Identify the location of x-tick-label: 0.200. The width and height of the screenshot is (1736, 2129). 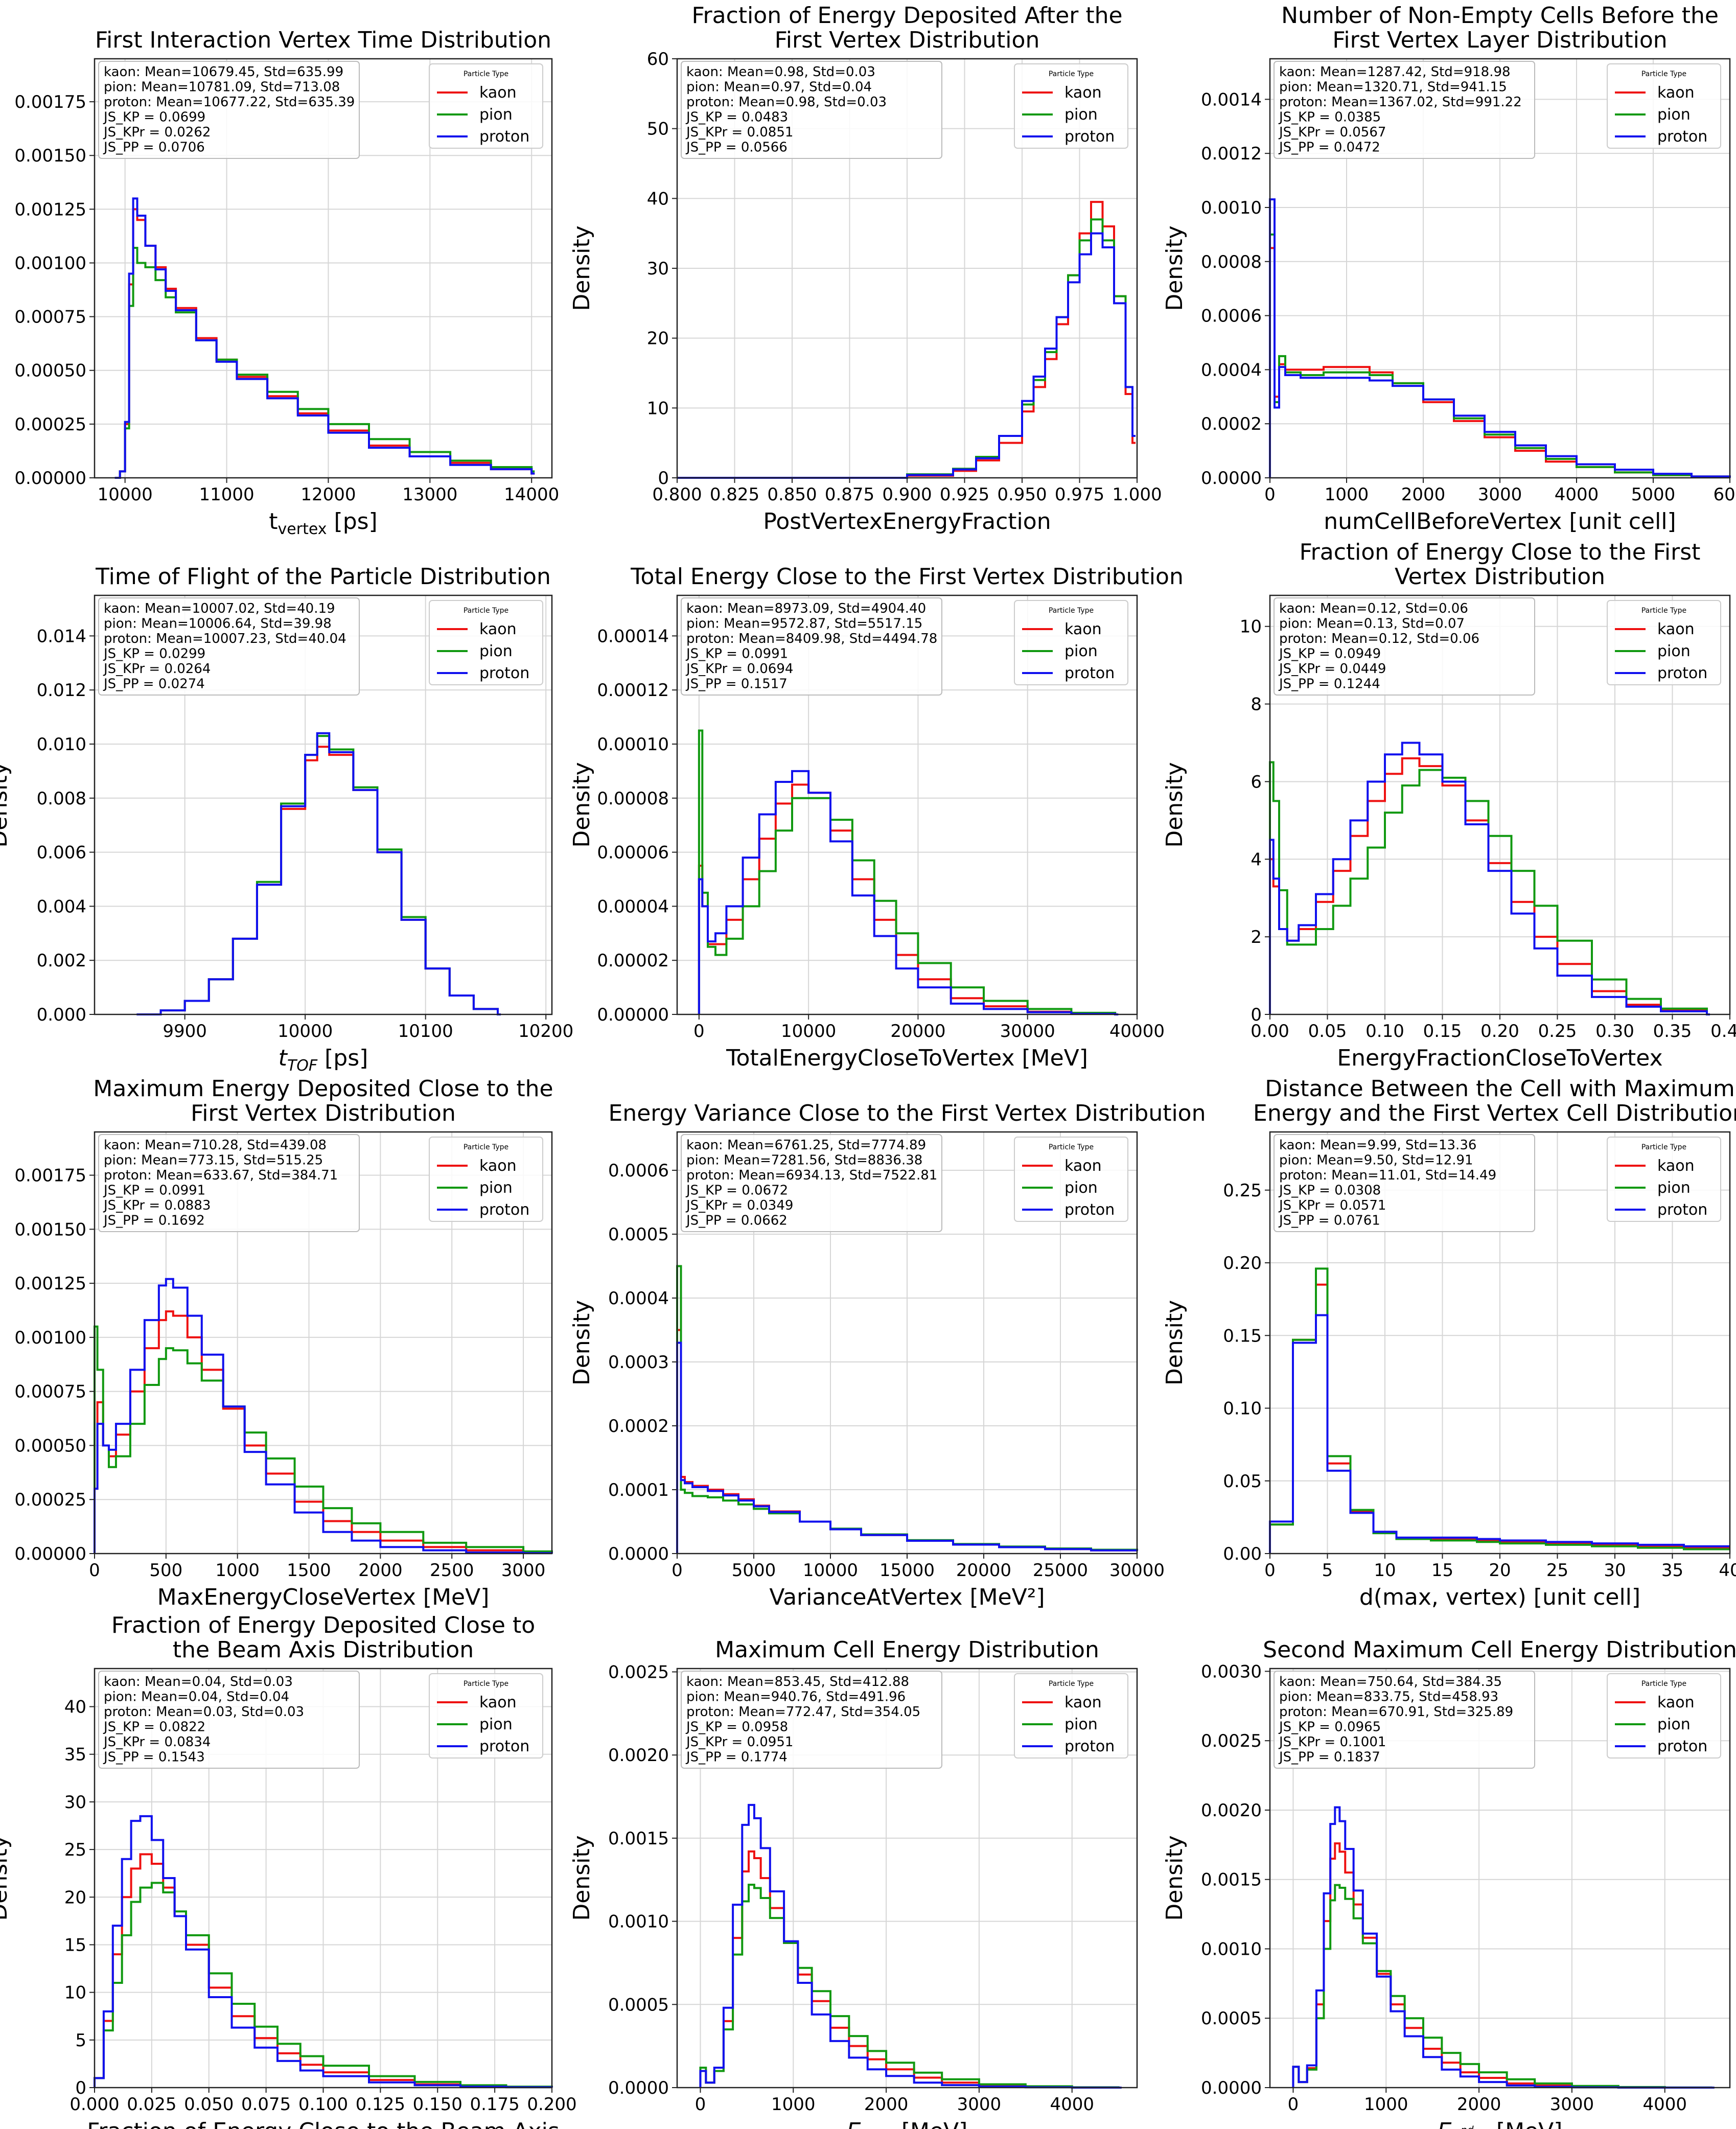
(551, 2104).